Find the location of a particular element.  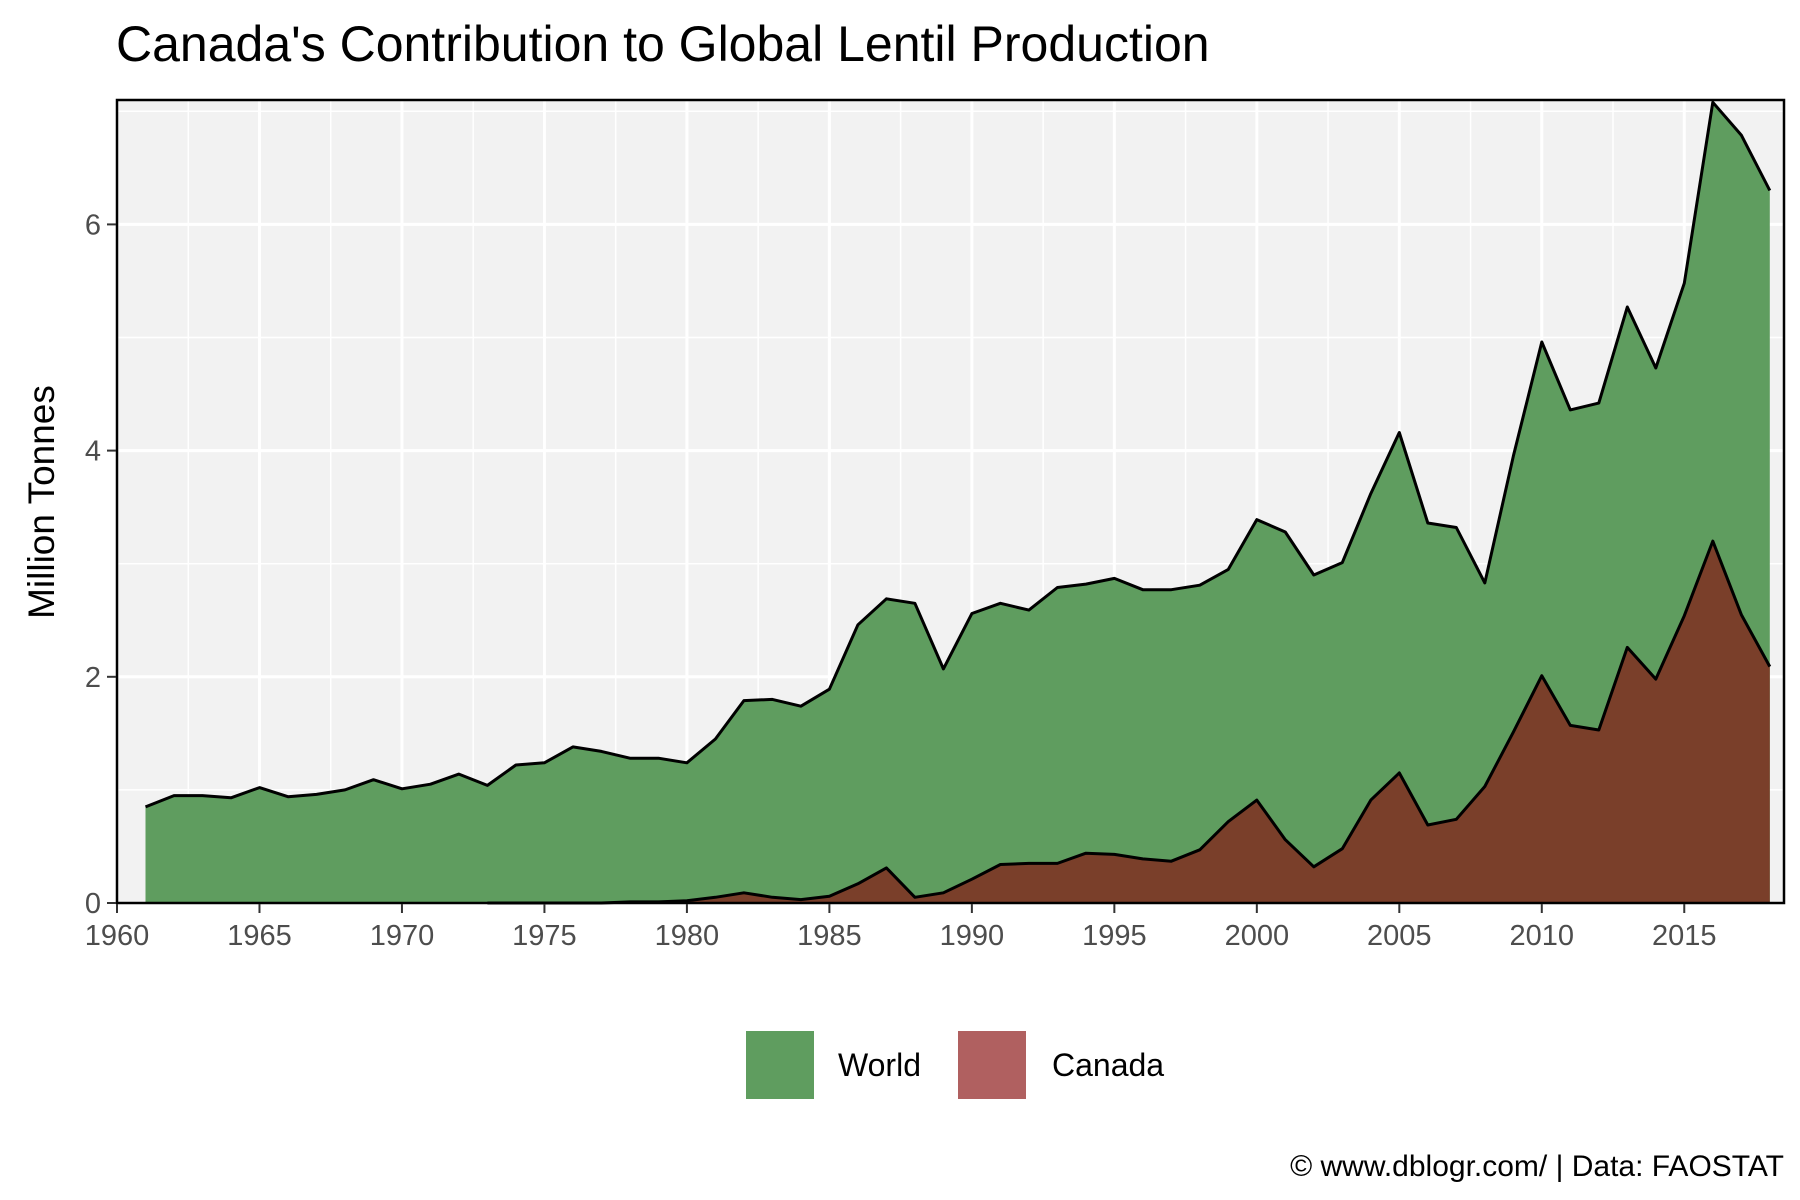

y-tick-label: 0 is located at coordinates (93, 904).